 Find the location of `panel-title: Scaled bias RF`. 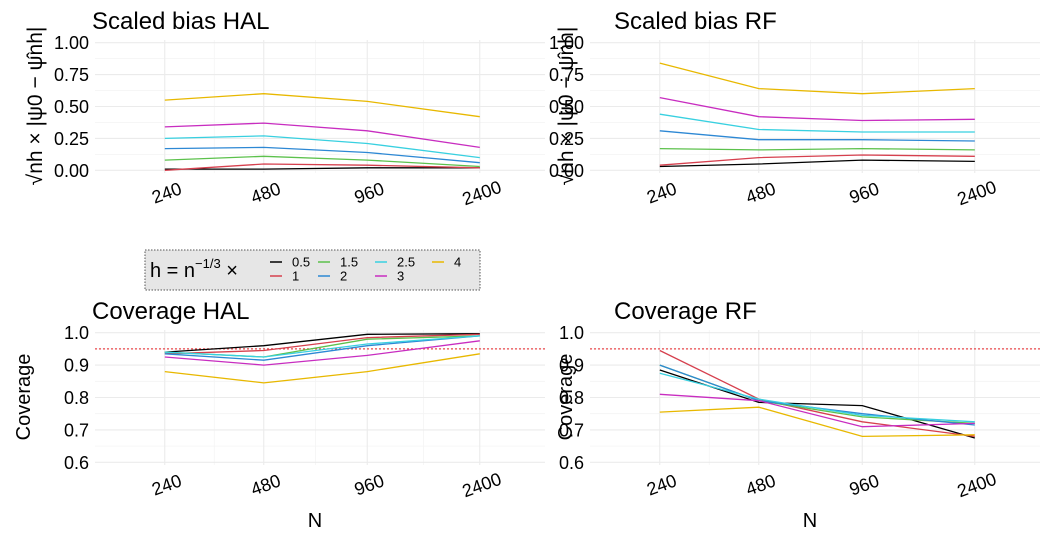

panel-title: Scaled bias RF is located at coordinates (695, 21).